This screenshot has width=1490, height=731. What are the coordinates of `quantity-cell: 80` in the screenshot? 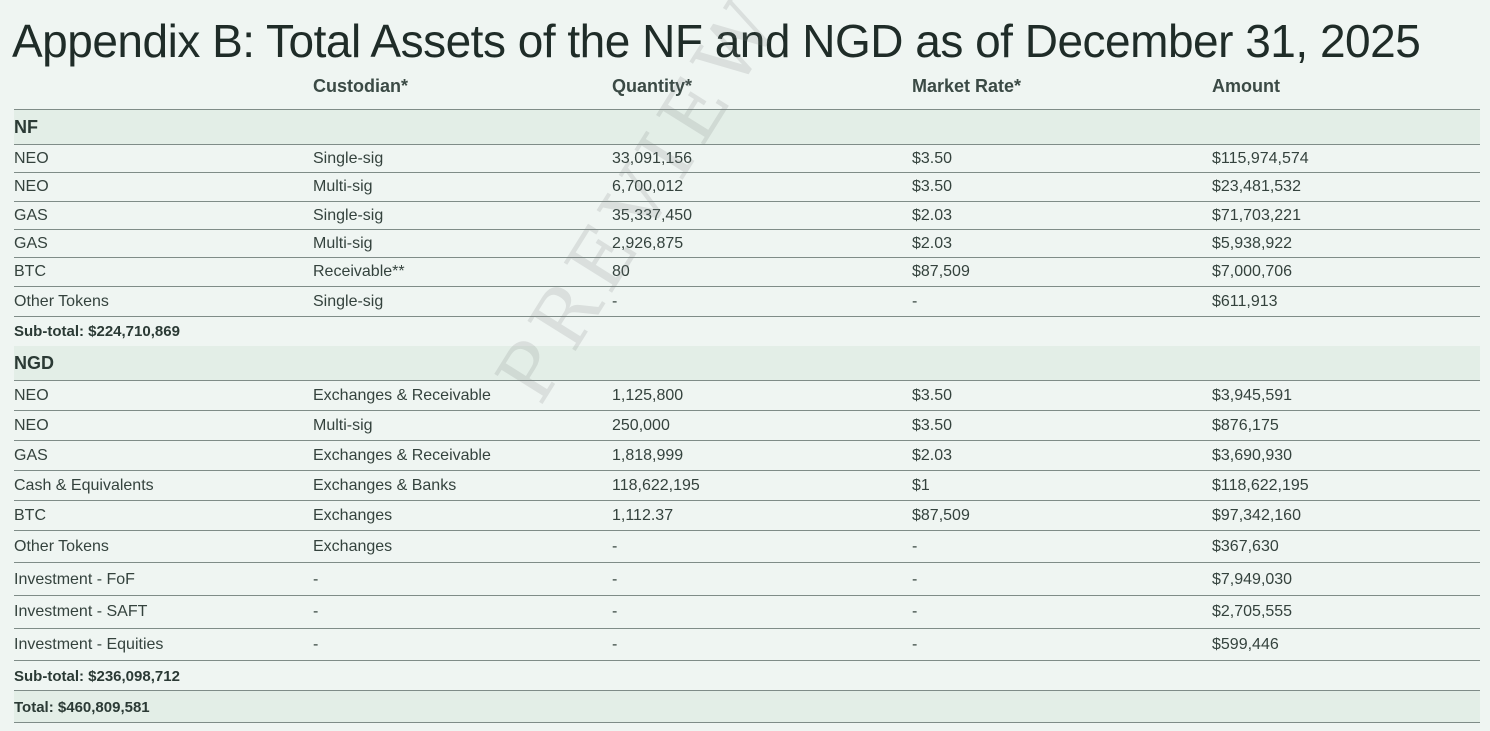 It's located at (621, 271).